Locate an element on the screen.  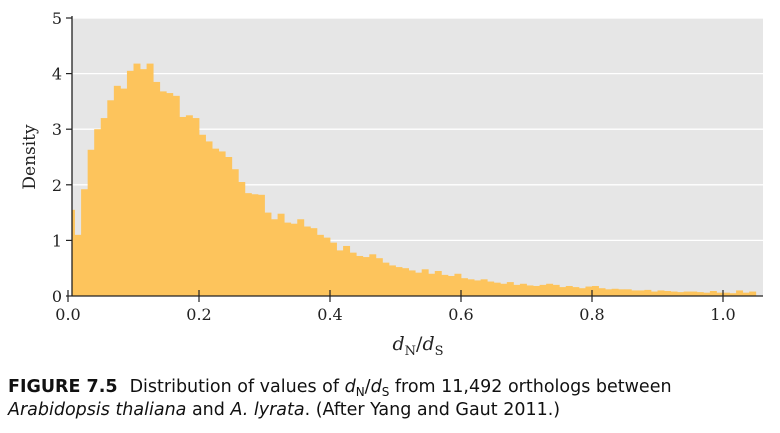
y-tick-label: 4 is located at coordinates (57, 74).